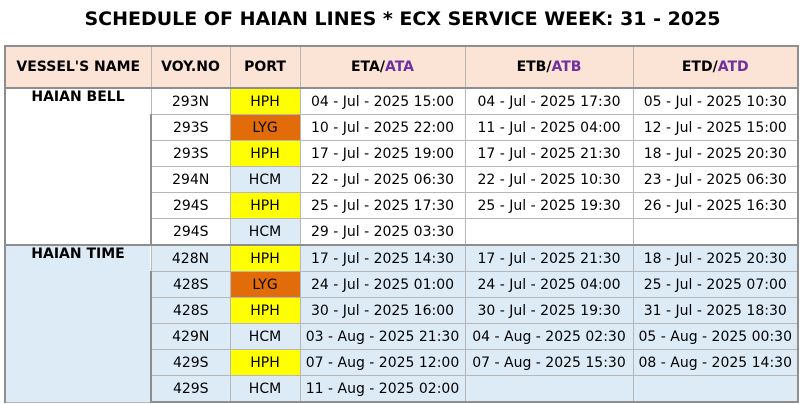 The height and width of the screenshot is (404, 805). I want to click on etd-cell: 23 - Jul - 2025 06:30, so click(715, 179).